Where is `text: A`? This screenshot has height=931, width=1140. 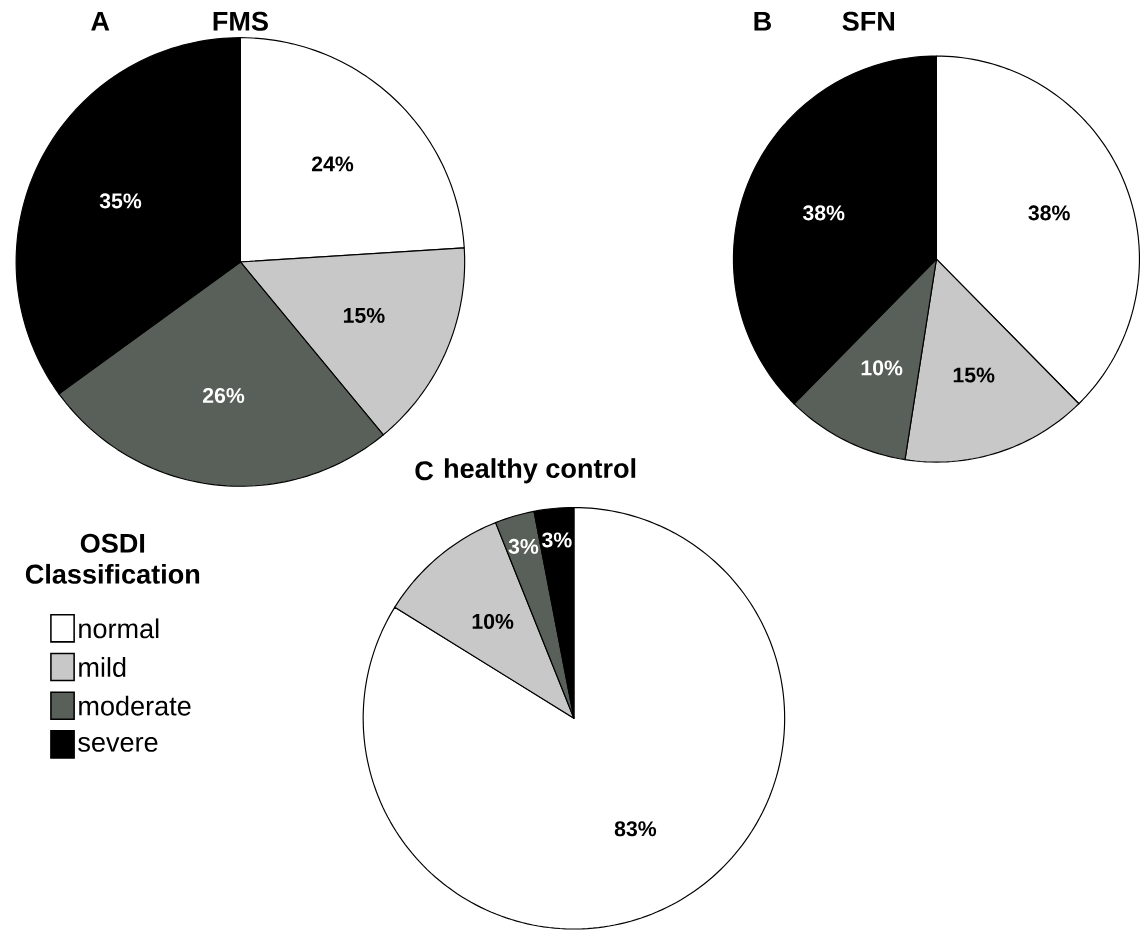 text: A is located at coordinates (100, 21).